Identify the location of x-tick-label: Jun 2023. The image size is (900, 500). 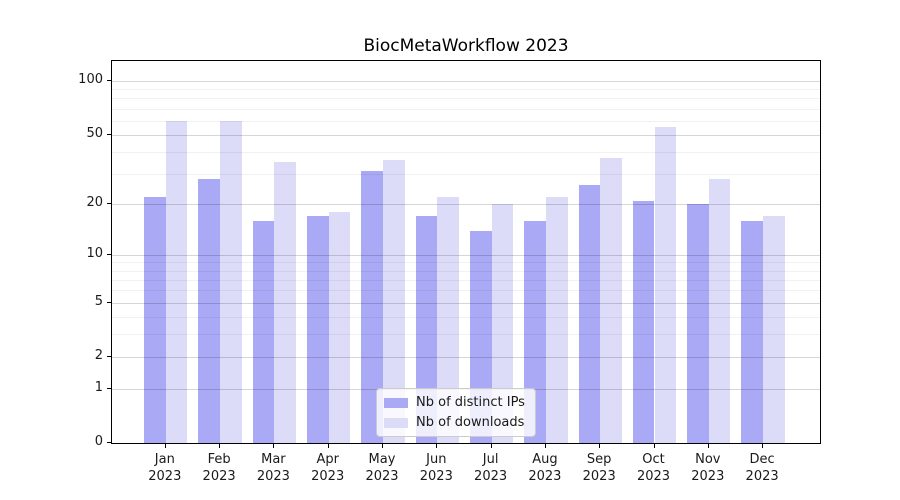
(436, 468).